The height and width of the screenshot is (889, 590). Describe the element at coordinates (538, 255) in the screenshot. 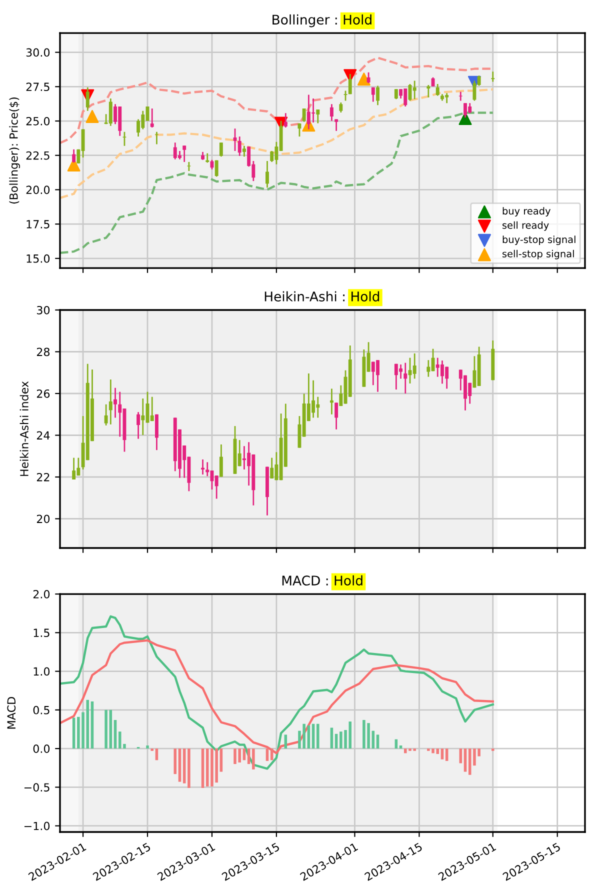

I see `legend-label: sell-stop signal` at that location.